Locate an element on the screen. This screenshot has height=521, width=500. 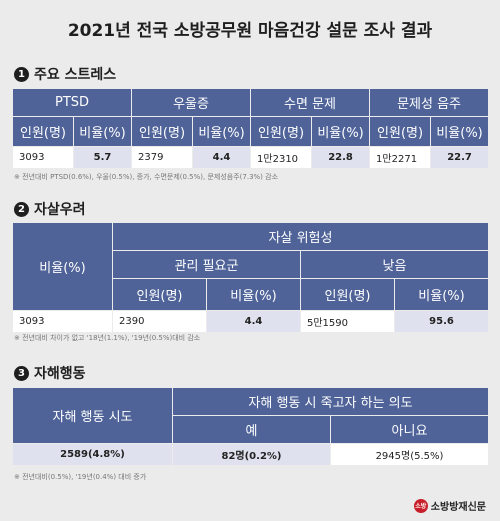
section-heading-selfharm: 3 자해행동 is located at coordinates (50, 373).